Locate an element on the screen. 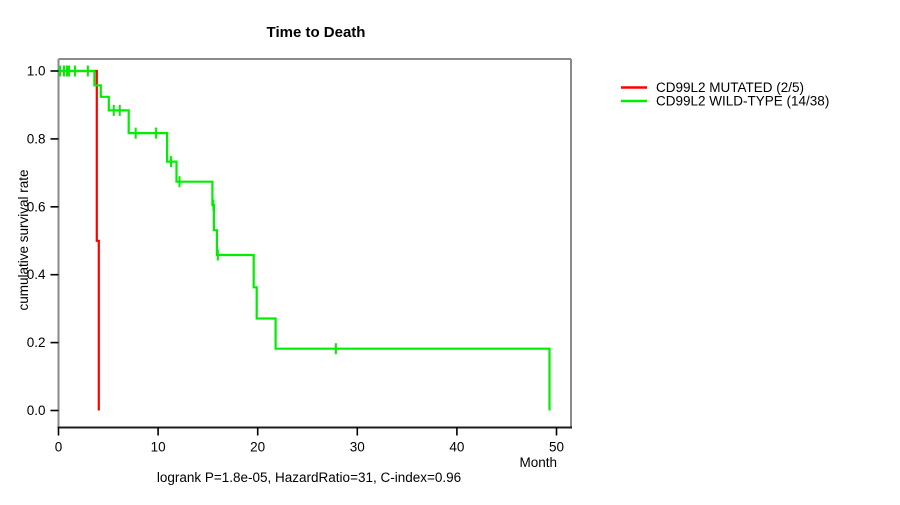 This screenshot has width=900, height=505. chart-title: Time to Death is located at coordinates (316, 32).